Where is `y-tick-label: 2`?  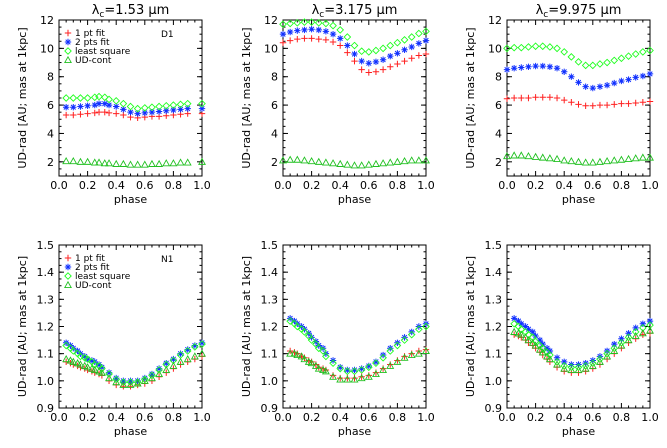
y-tick-label: 2 is located at coordinates (498, 162).